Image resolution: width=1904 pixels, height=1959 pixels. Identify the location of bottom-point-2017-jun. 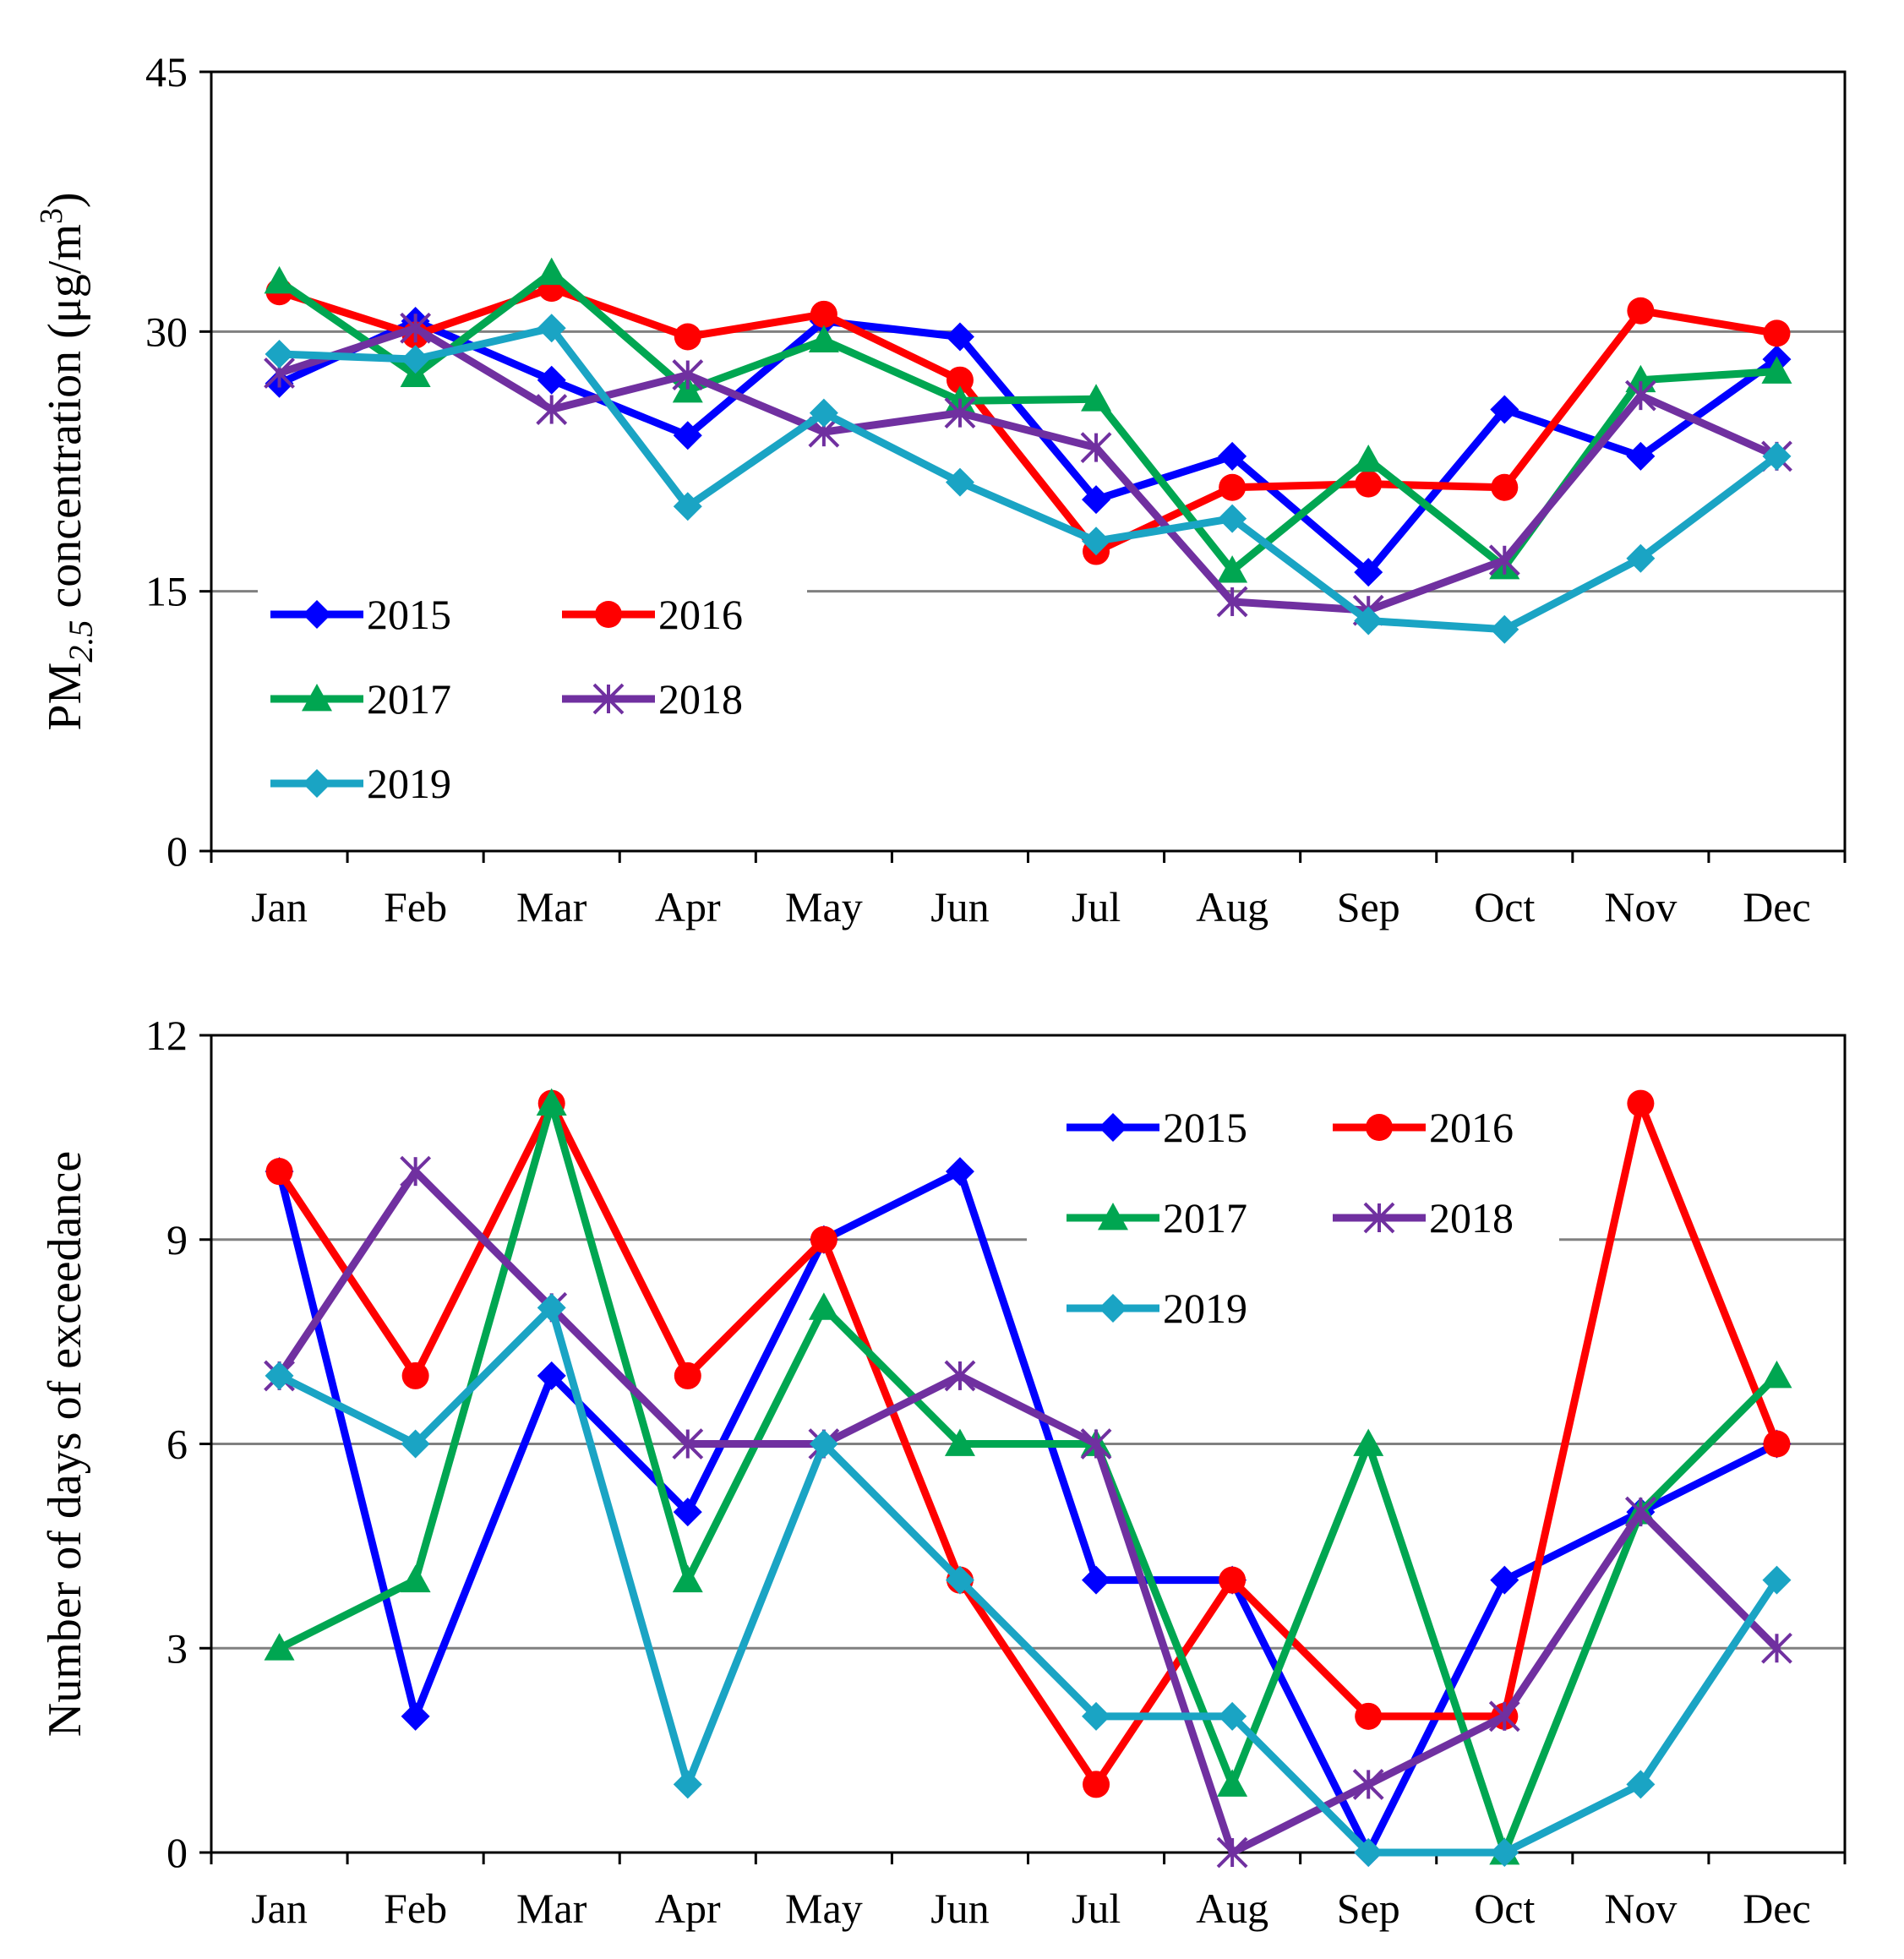
(959, 1442).